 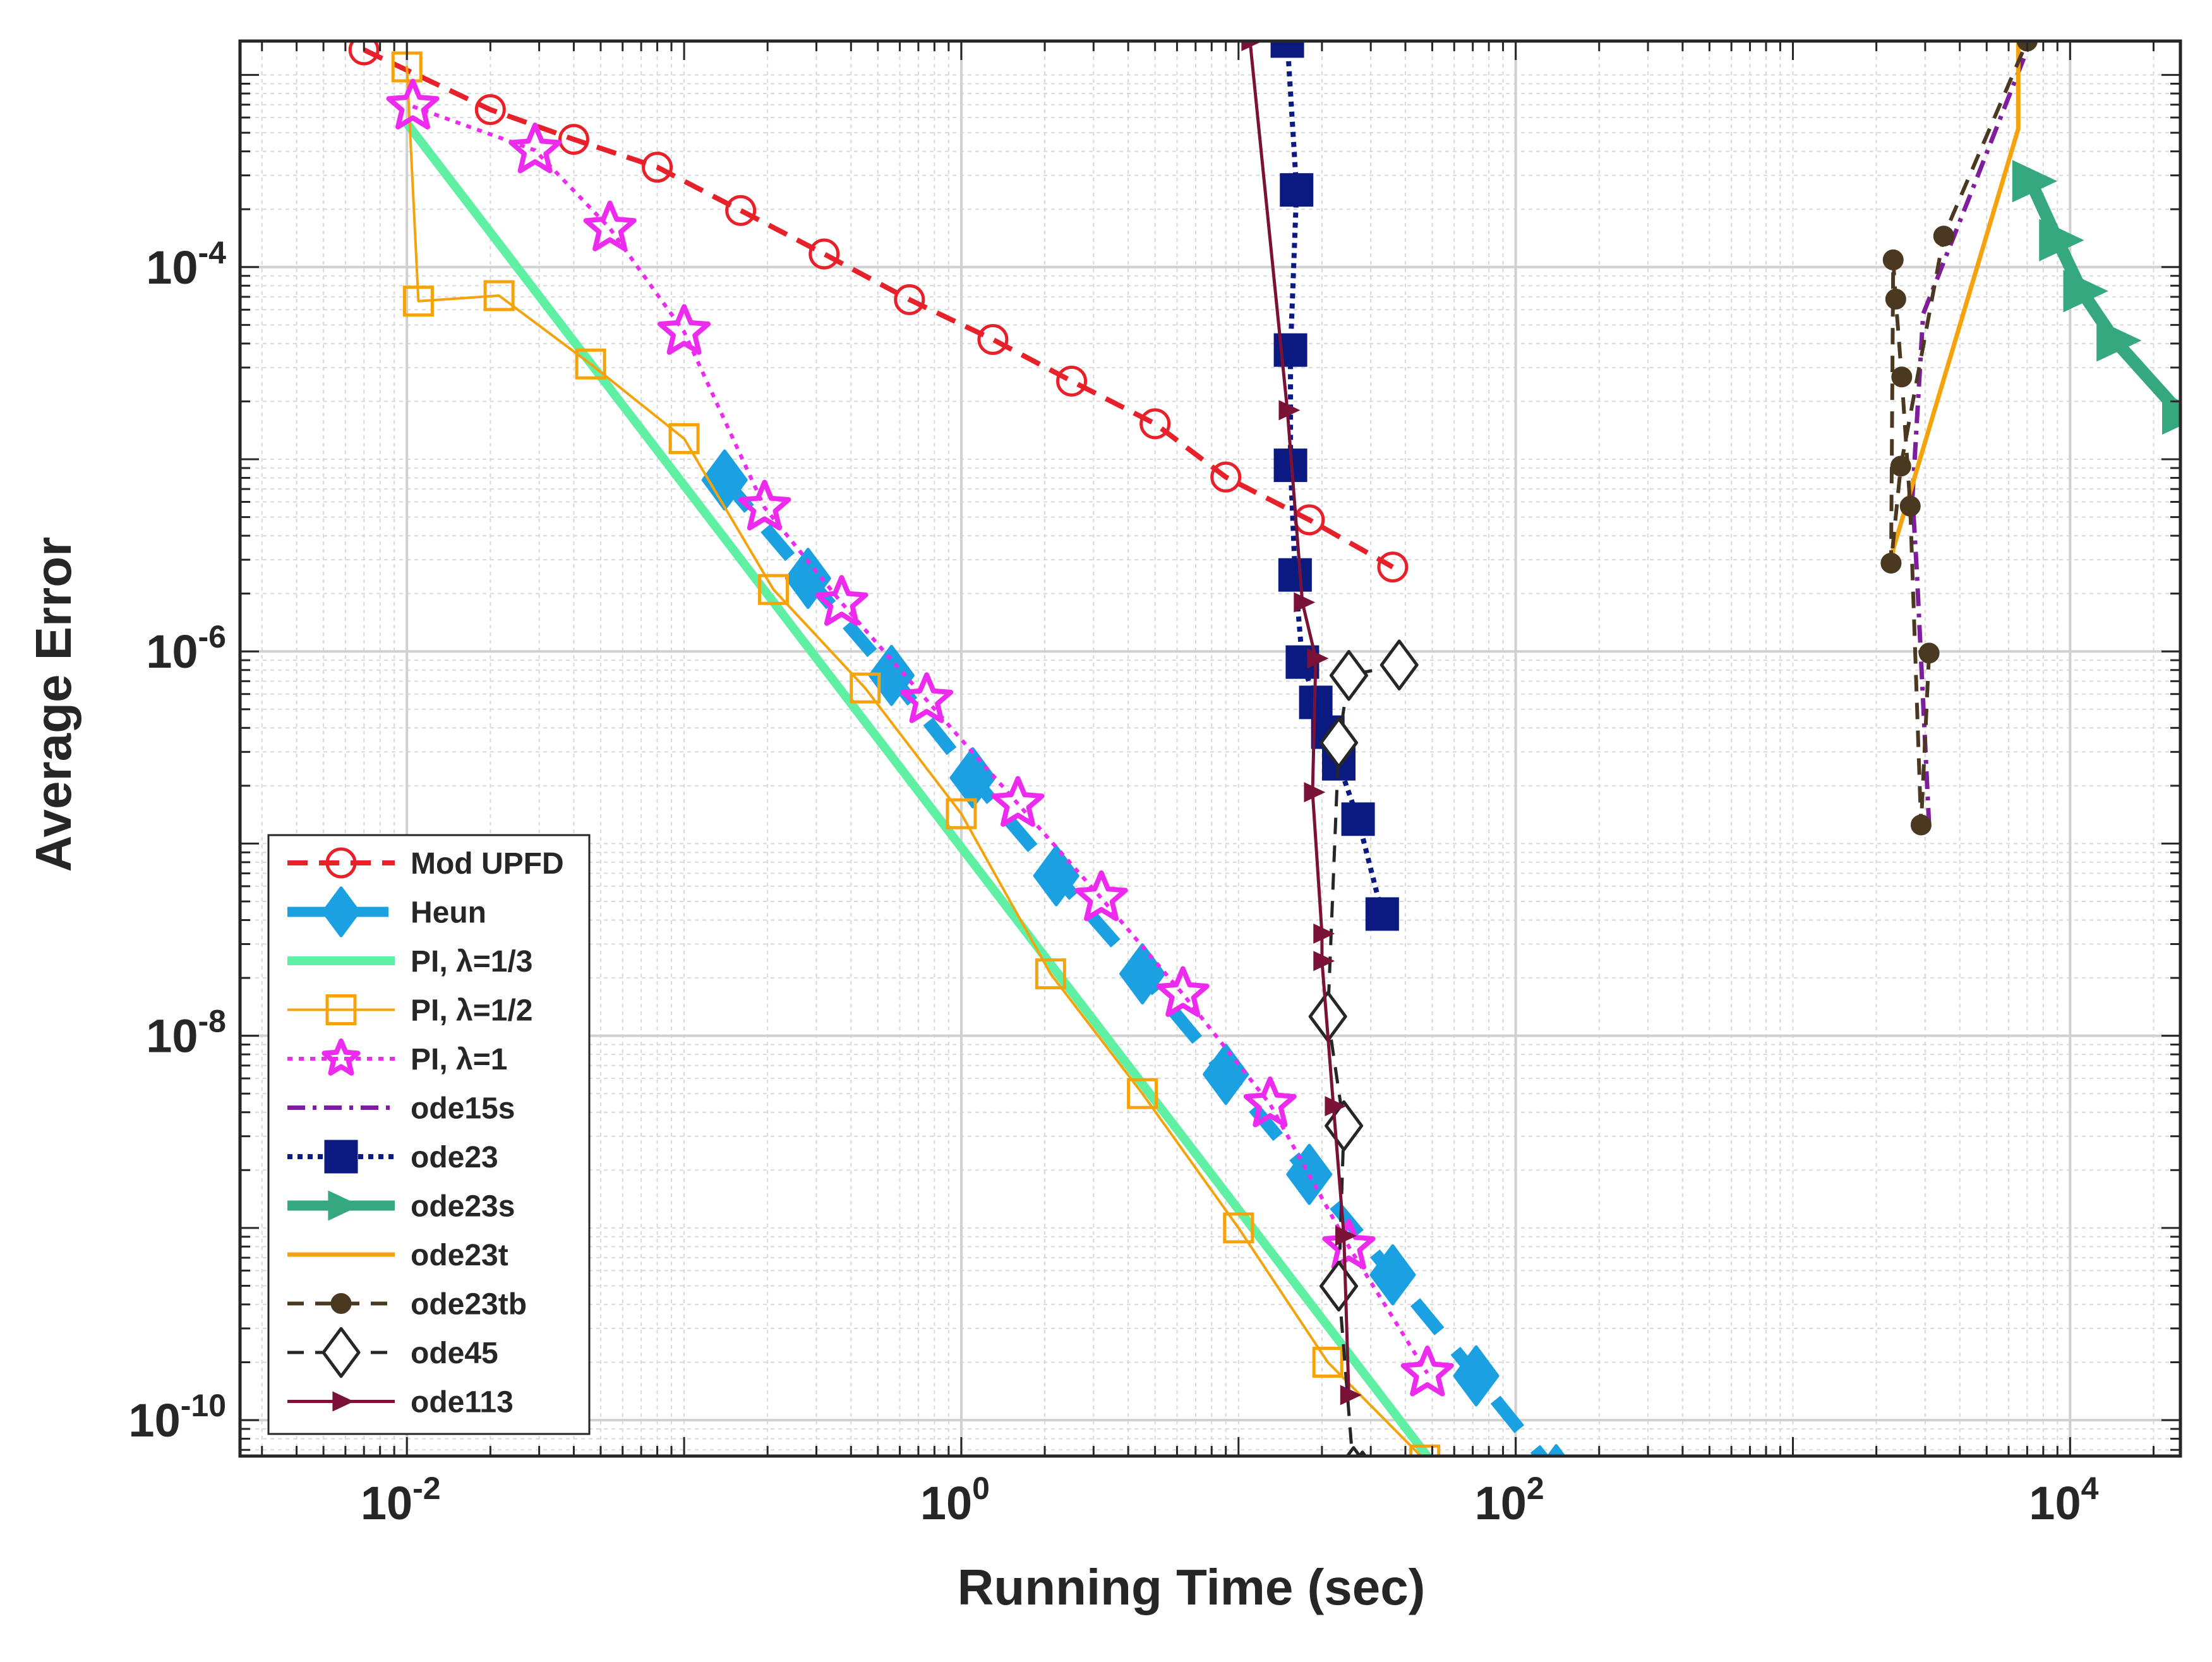 I want to click on legend-label: ode23tb, so click(x=469, y=1305).